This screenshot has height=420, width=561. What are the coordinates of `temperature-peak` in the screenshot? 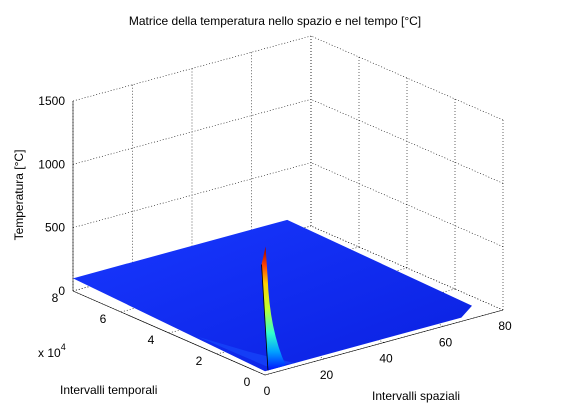 It's located at (273, 308).